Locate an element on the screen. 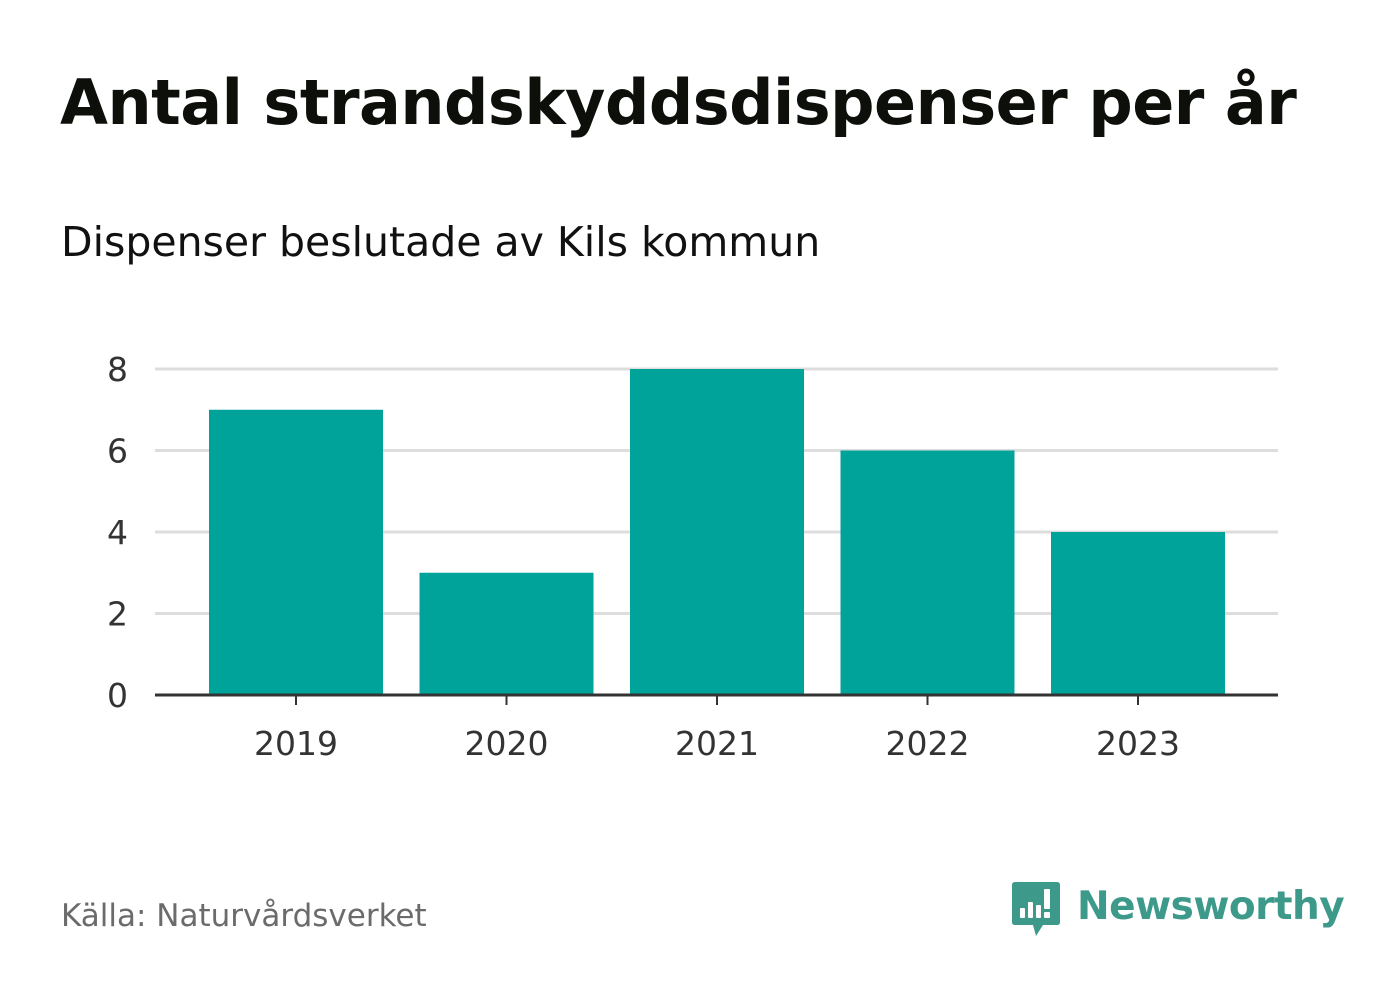  x-tick-label: 2021 is located at coordinates (717, 743).